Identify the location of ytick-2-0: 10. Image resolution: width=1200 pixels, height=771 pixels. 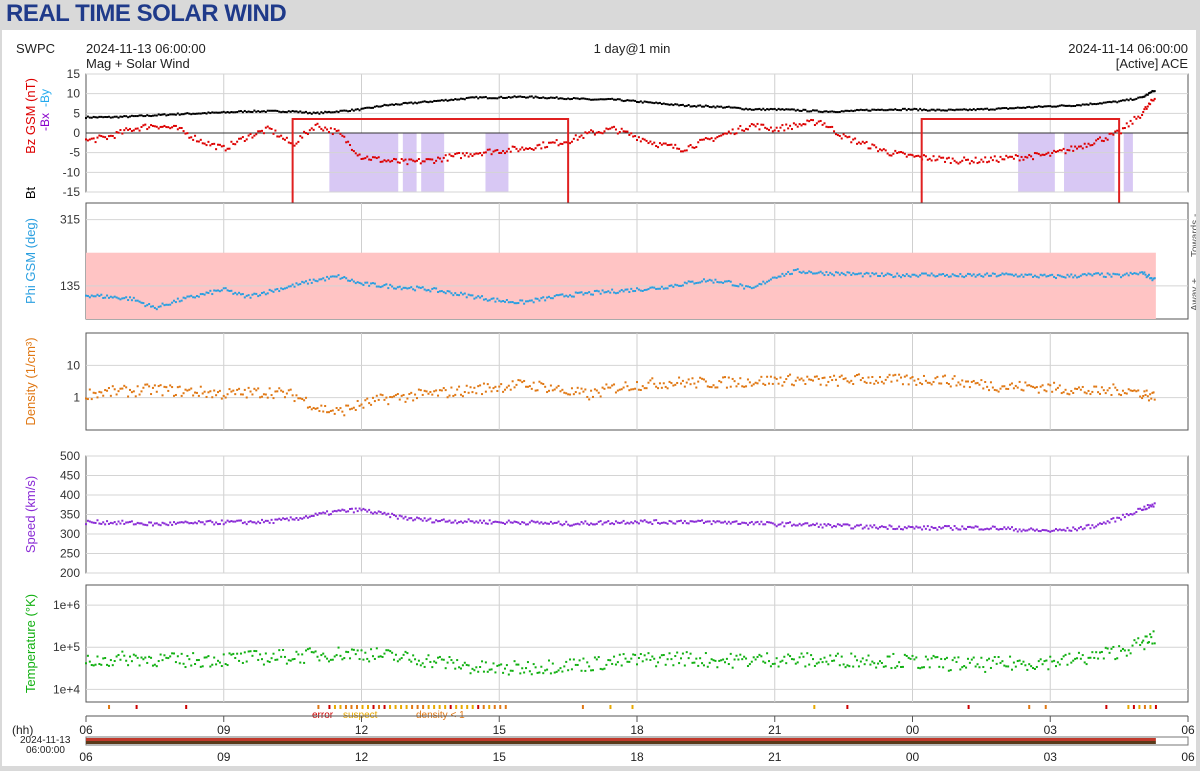
(74, 365).